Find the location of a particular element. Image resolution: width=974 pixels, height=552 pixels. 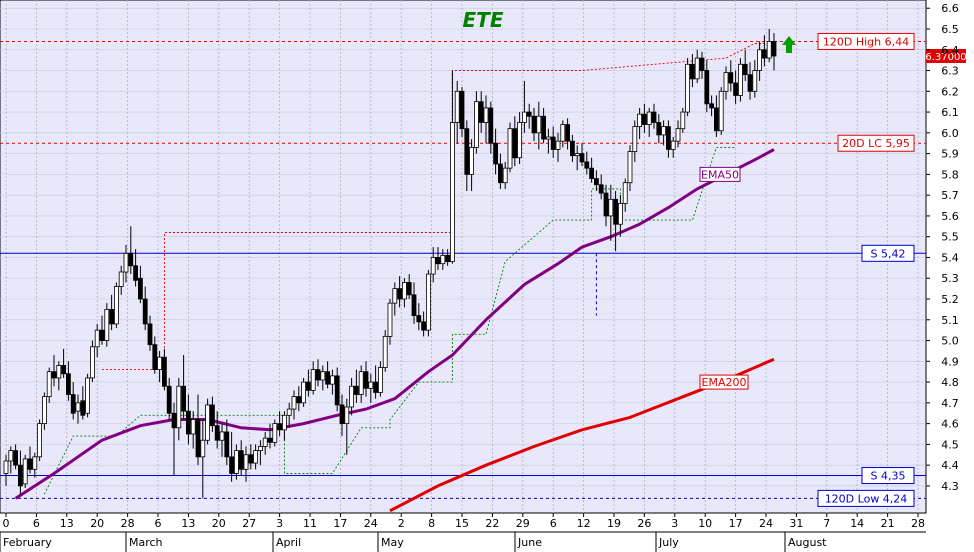

x-tick-label: 29 is located at coordinates (523, 523).